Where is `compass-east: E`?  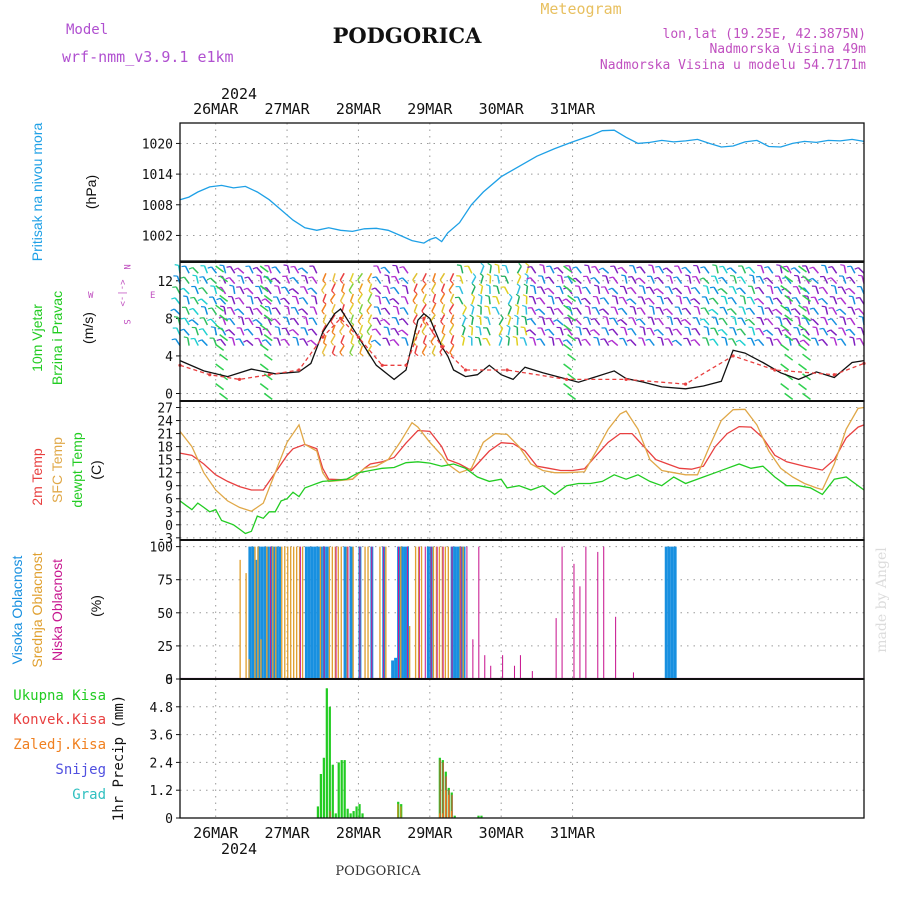
compass-east: E is located at coordinates (152, 296).